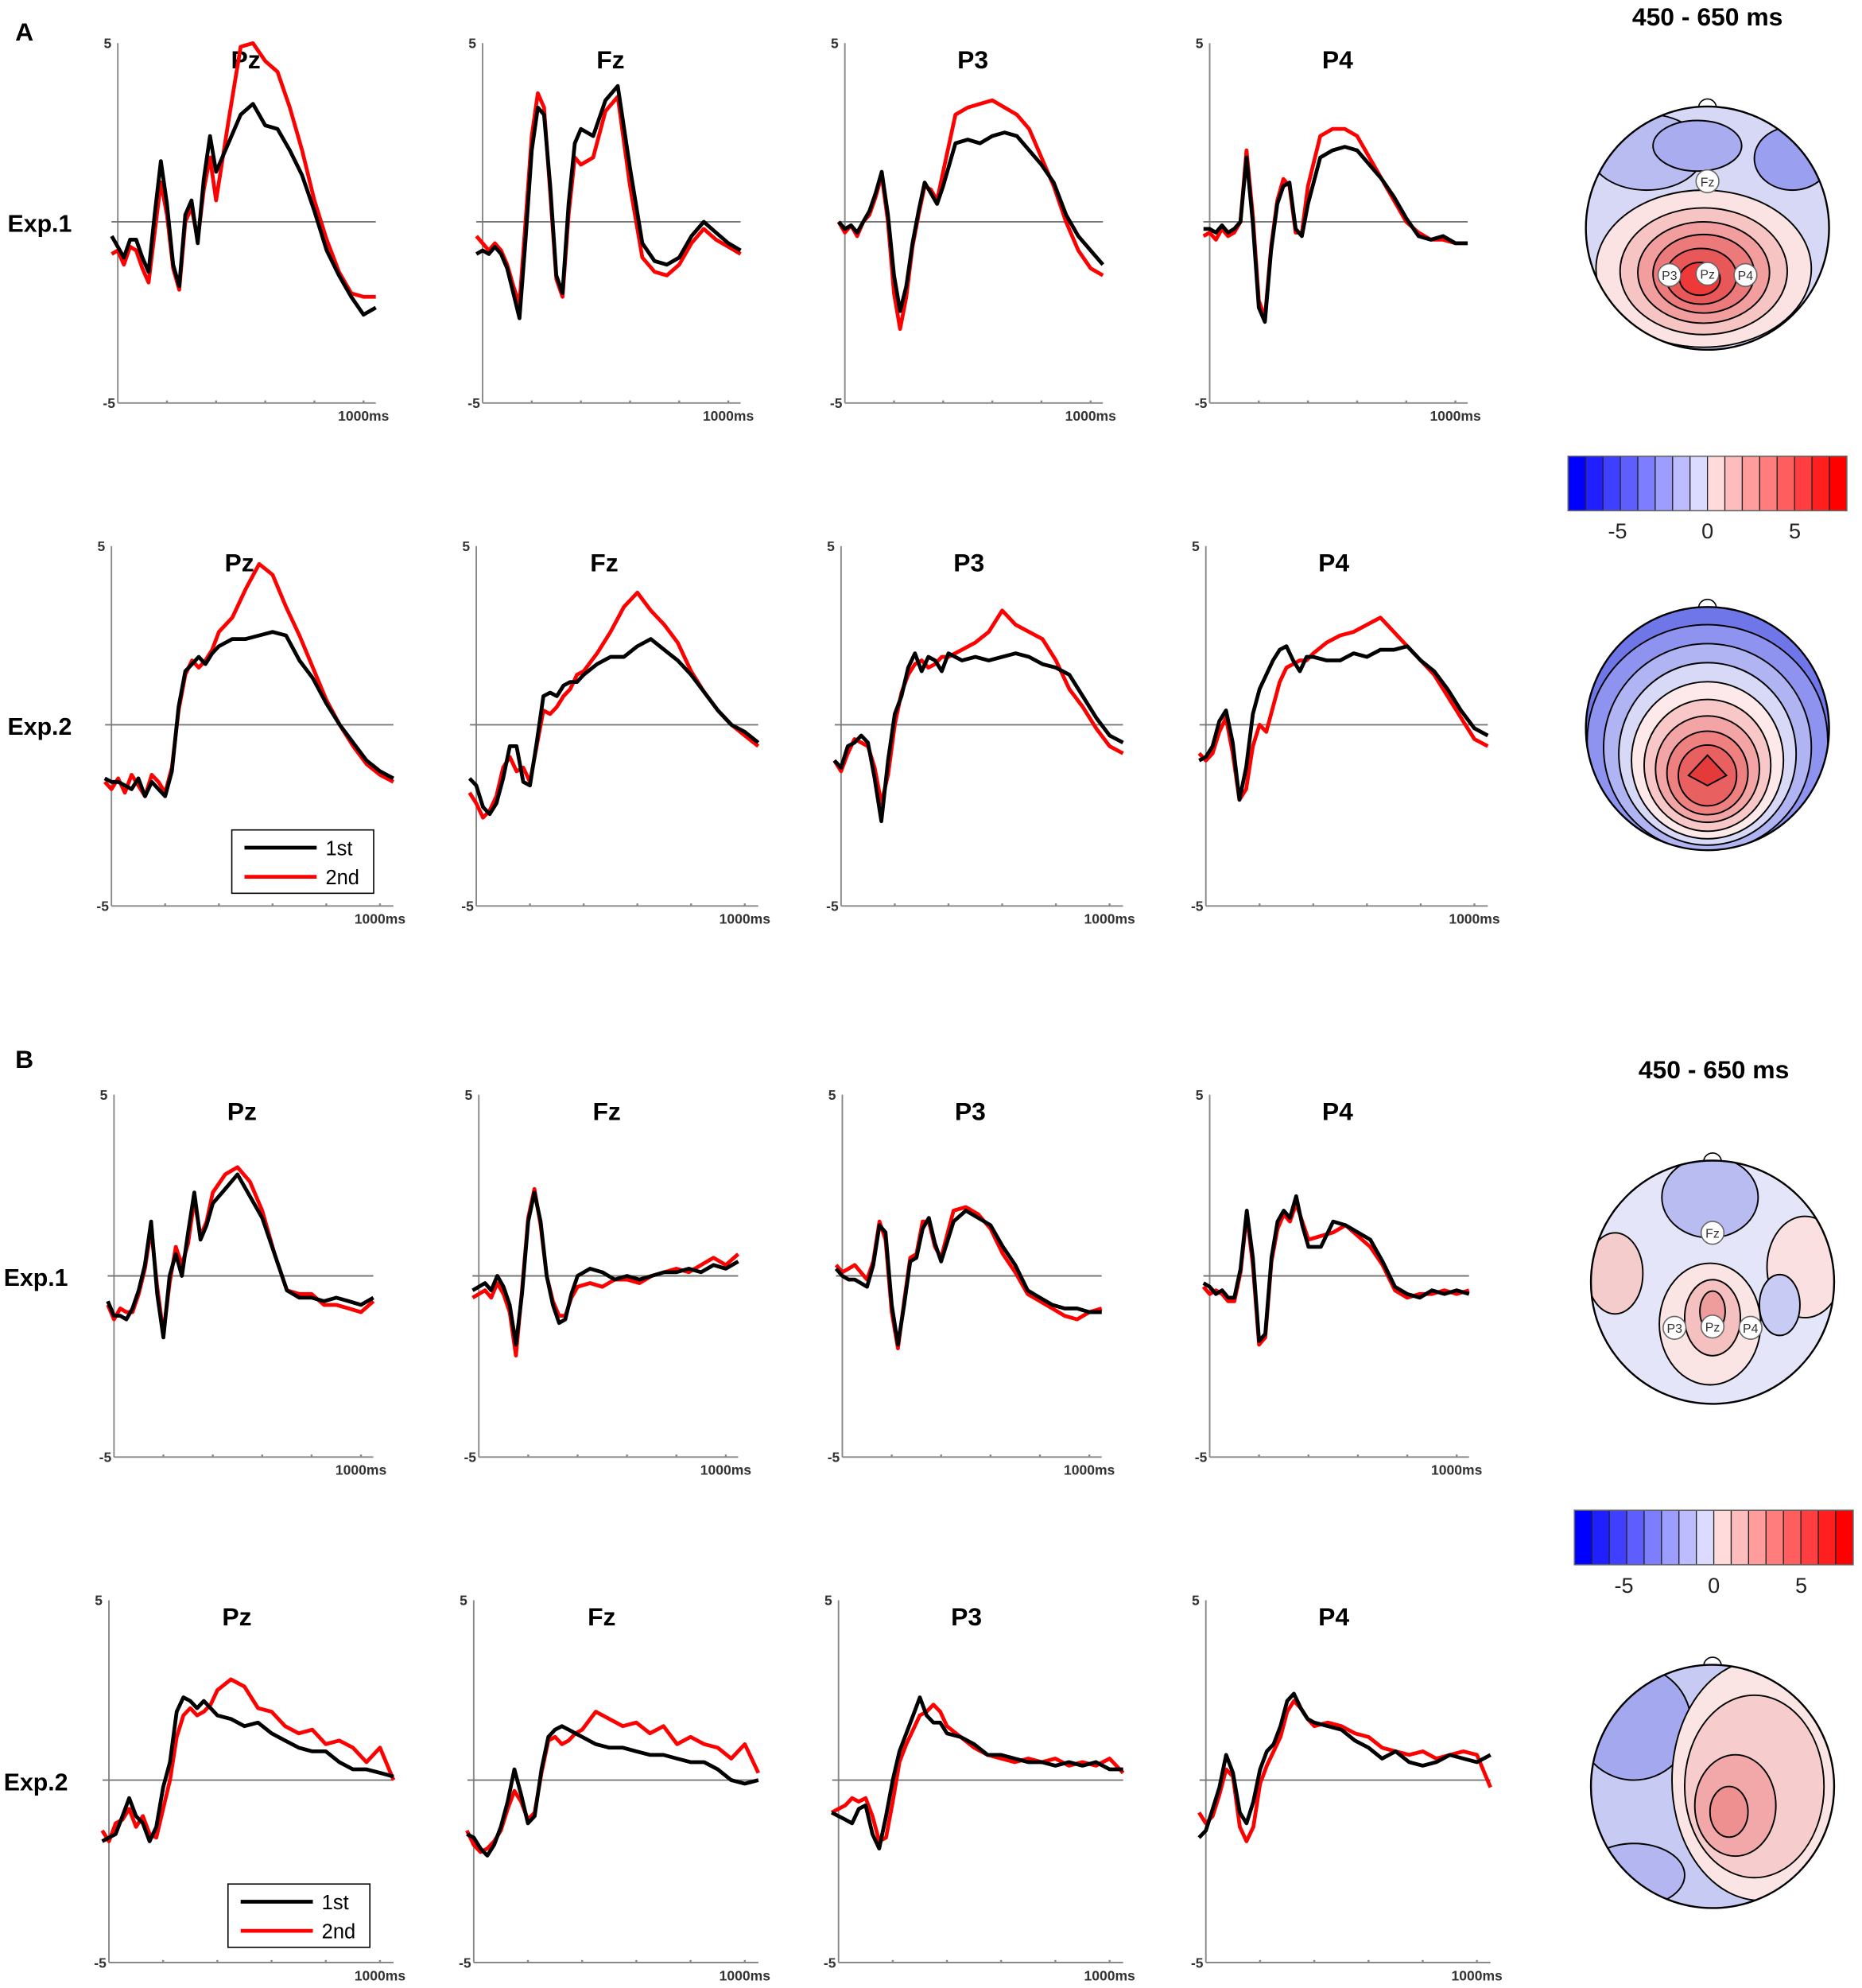 This screenshot has height=1988, width=1862. Describe the element at coordinates (1707, 16) in the screenshot. I see `topomap-window-title-a: 450 - 650 ms` at that location.